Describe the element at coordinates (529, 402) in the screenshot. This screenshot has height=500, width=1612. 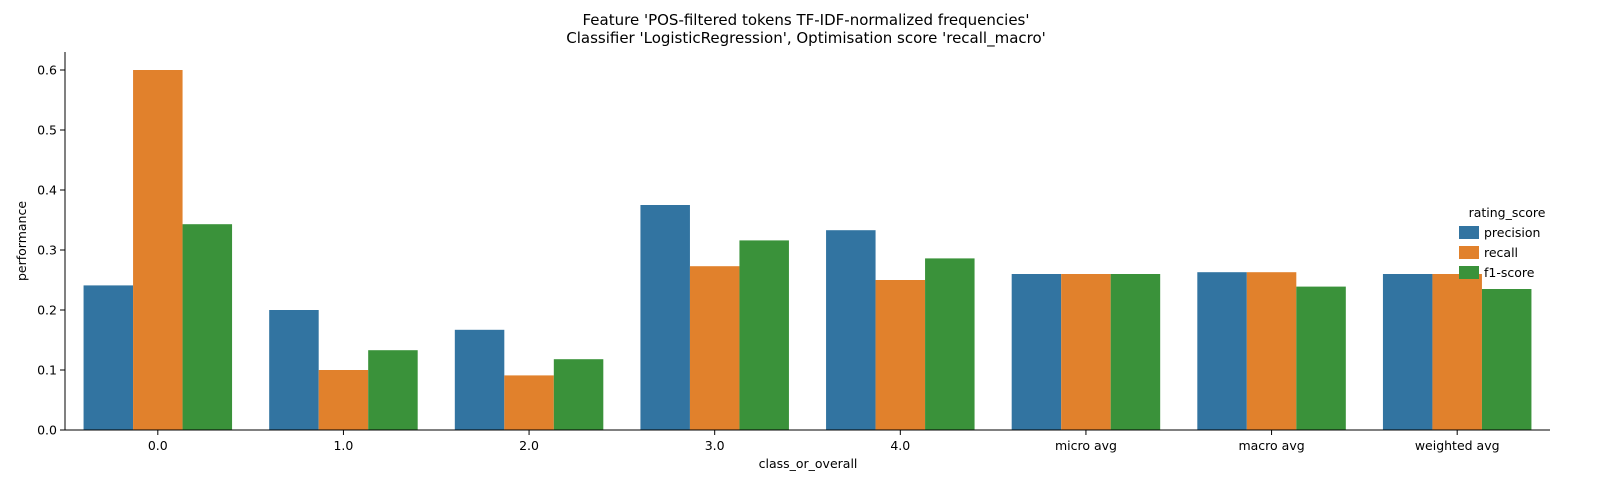
I see `bar-recall-2.0` at that location.